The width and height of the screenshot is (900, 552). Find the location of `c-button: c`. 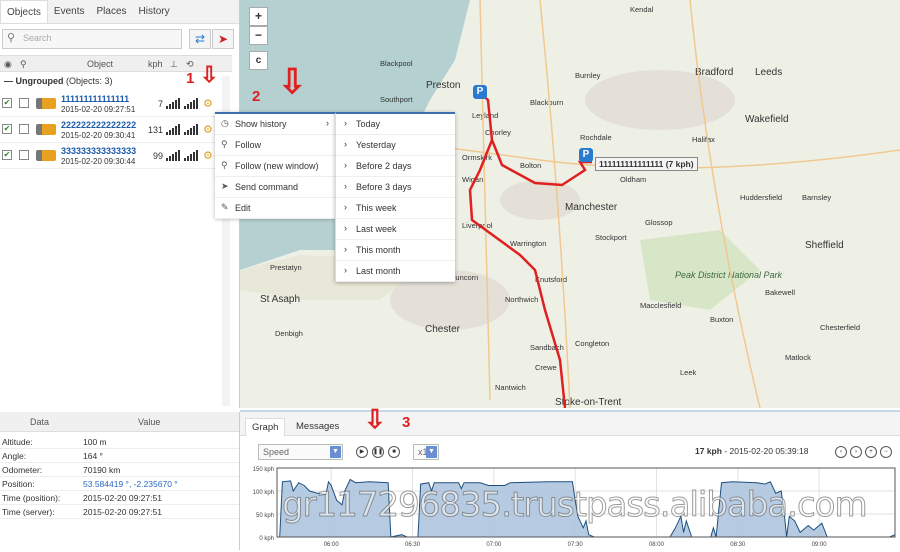

c-button: c is located at coordinates (258, 60).